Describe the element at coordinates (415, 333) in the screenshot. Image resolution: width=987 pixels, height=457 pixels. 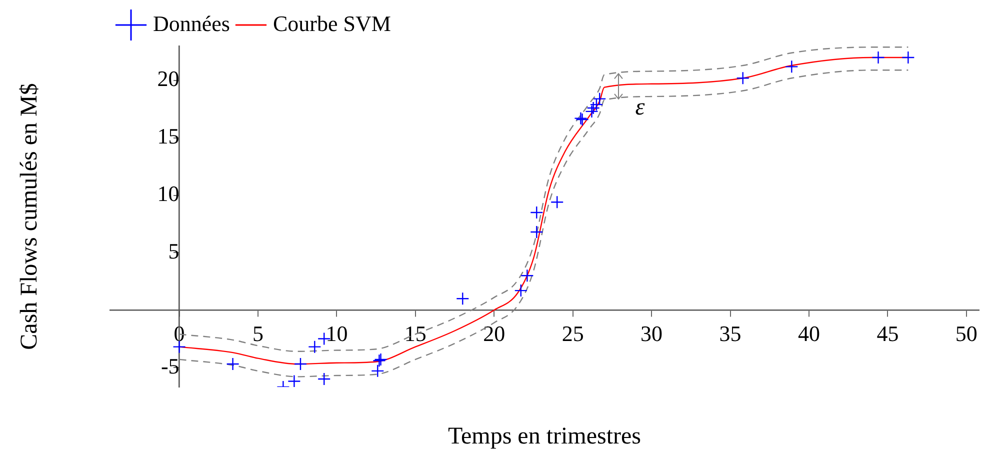
I see `x-tick-label: 15` at that location.